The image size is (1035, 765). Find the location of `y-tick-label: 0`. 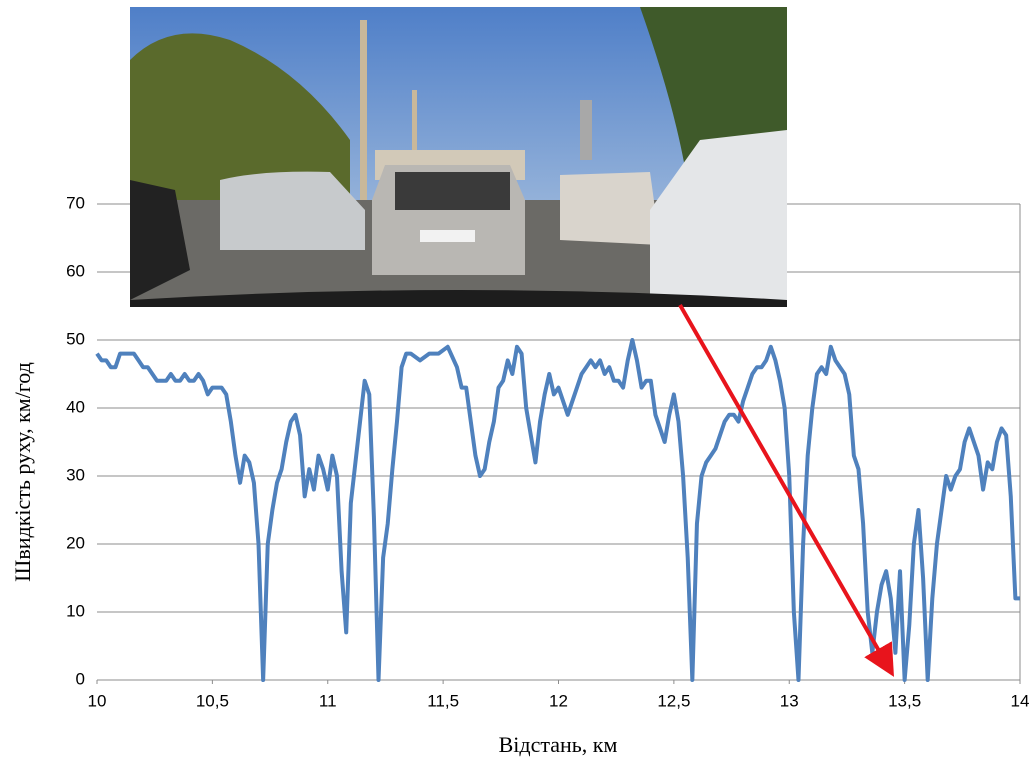

y-tick-label: 0 is located at coordinates (80, 678).